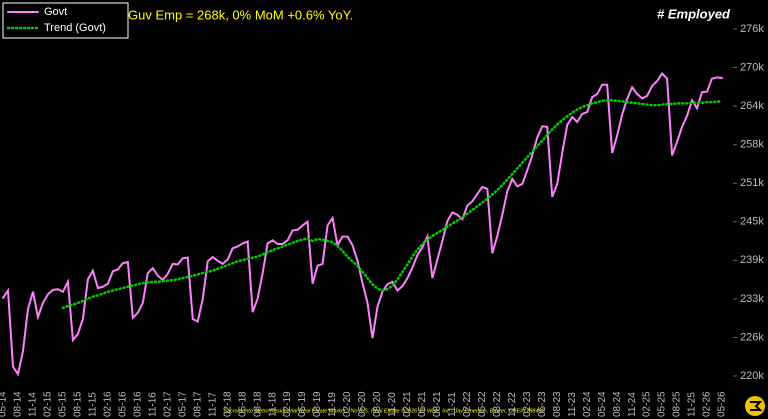  Describe the element at coordinates (197, 404) in the screenshot. I see `x-tick-label: 08-17` at that location.